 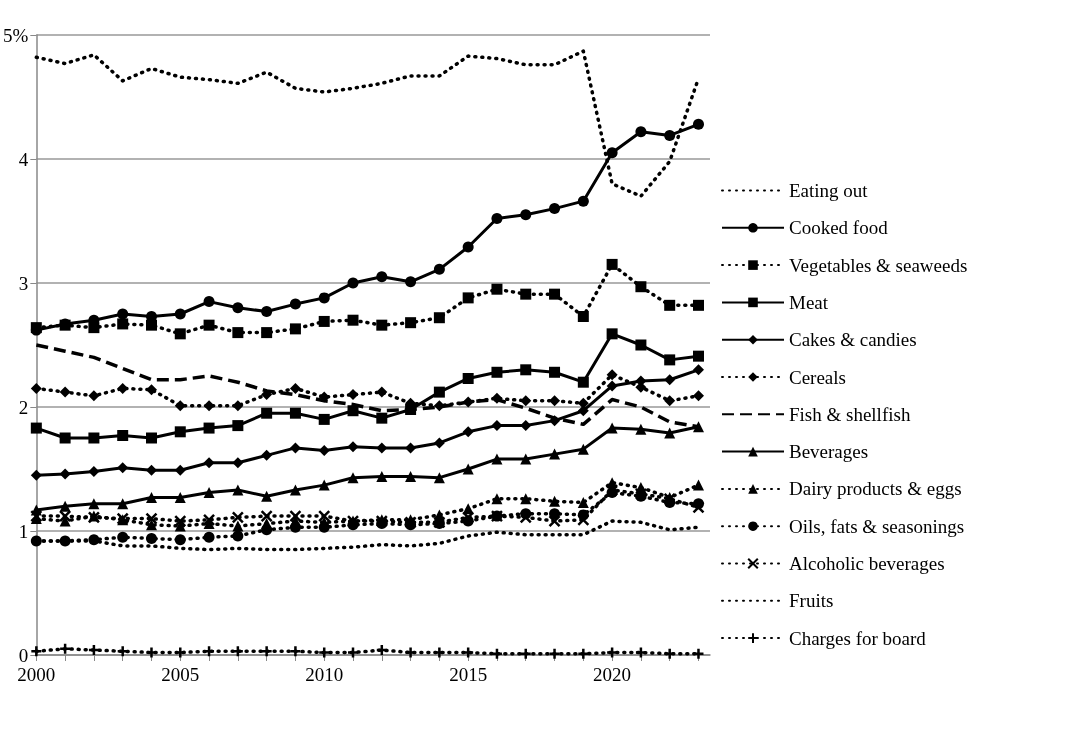 I want to click on legend-label: Fruits, so click(x=811, y=601).